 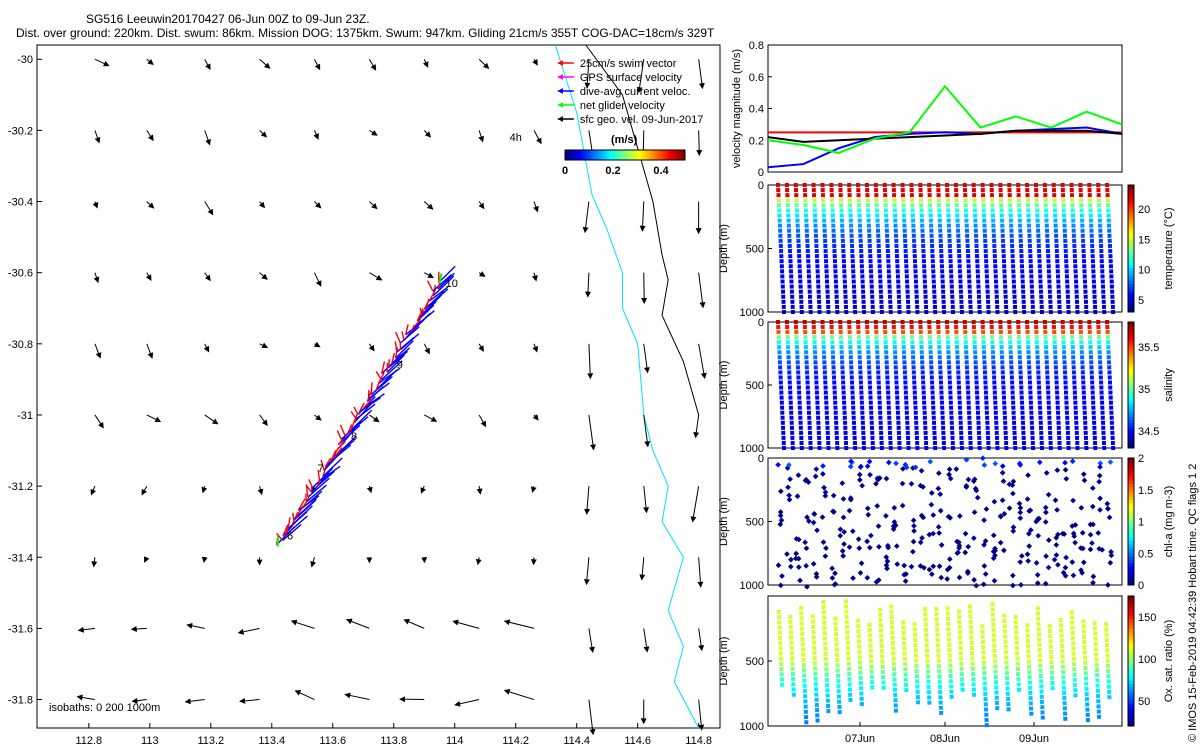 I want to click on current-vector, so click(x=588, y=285).